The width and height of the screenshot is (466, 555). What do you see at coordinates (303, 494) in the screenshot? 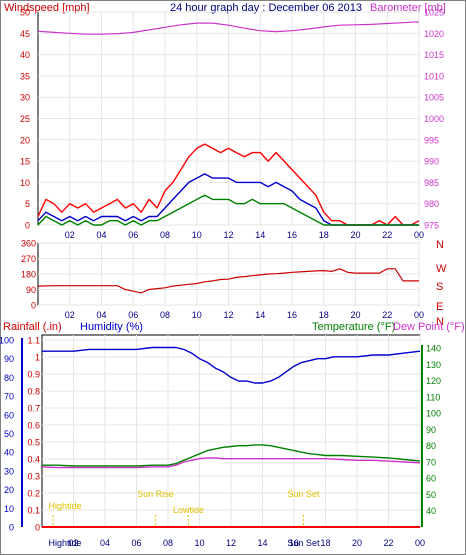
I see `event-label: Sun Set` at bounding box center [303, 494].